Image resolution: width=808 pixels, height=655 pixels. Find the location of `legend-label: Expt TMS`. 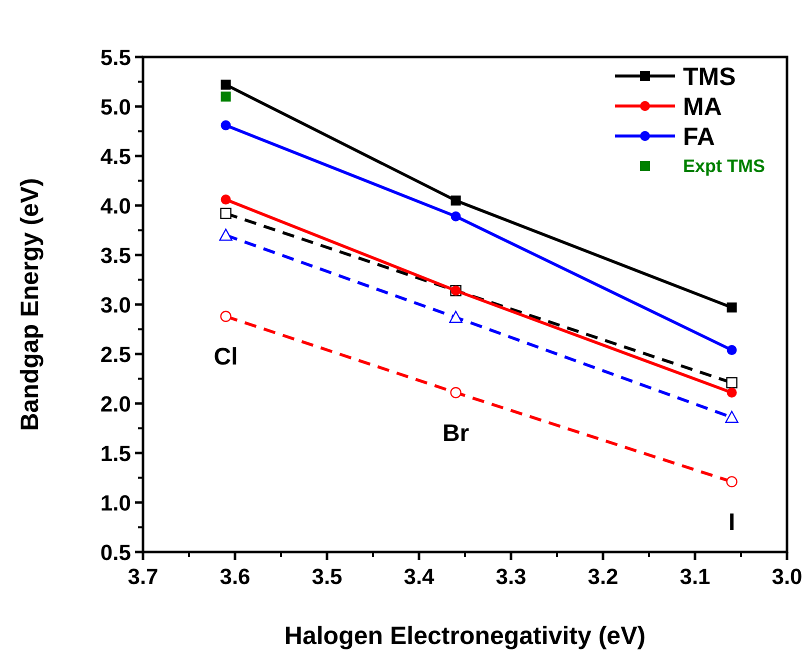

legend-label: Expt TMS is located at coordinates (724, 166).